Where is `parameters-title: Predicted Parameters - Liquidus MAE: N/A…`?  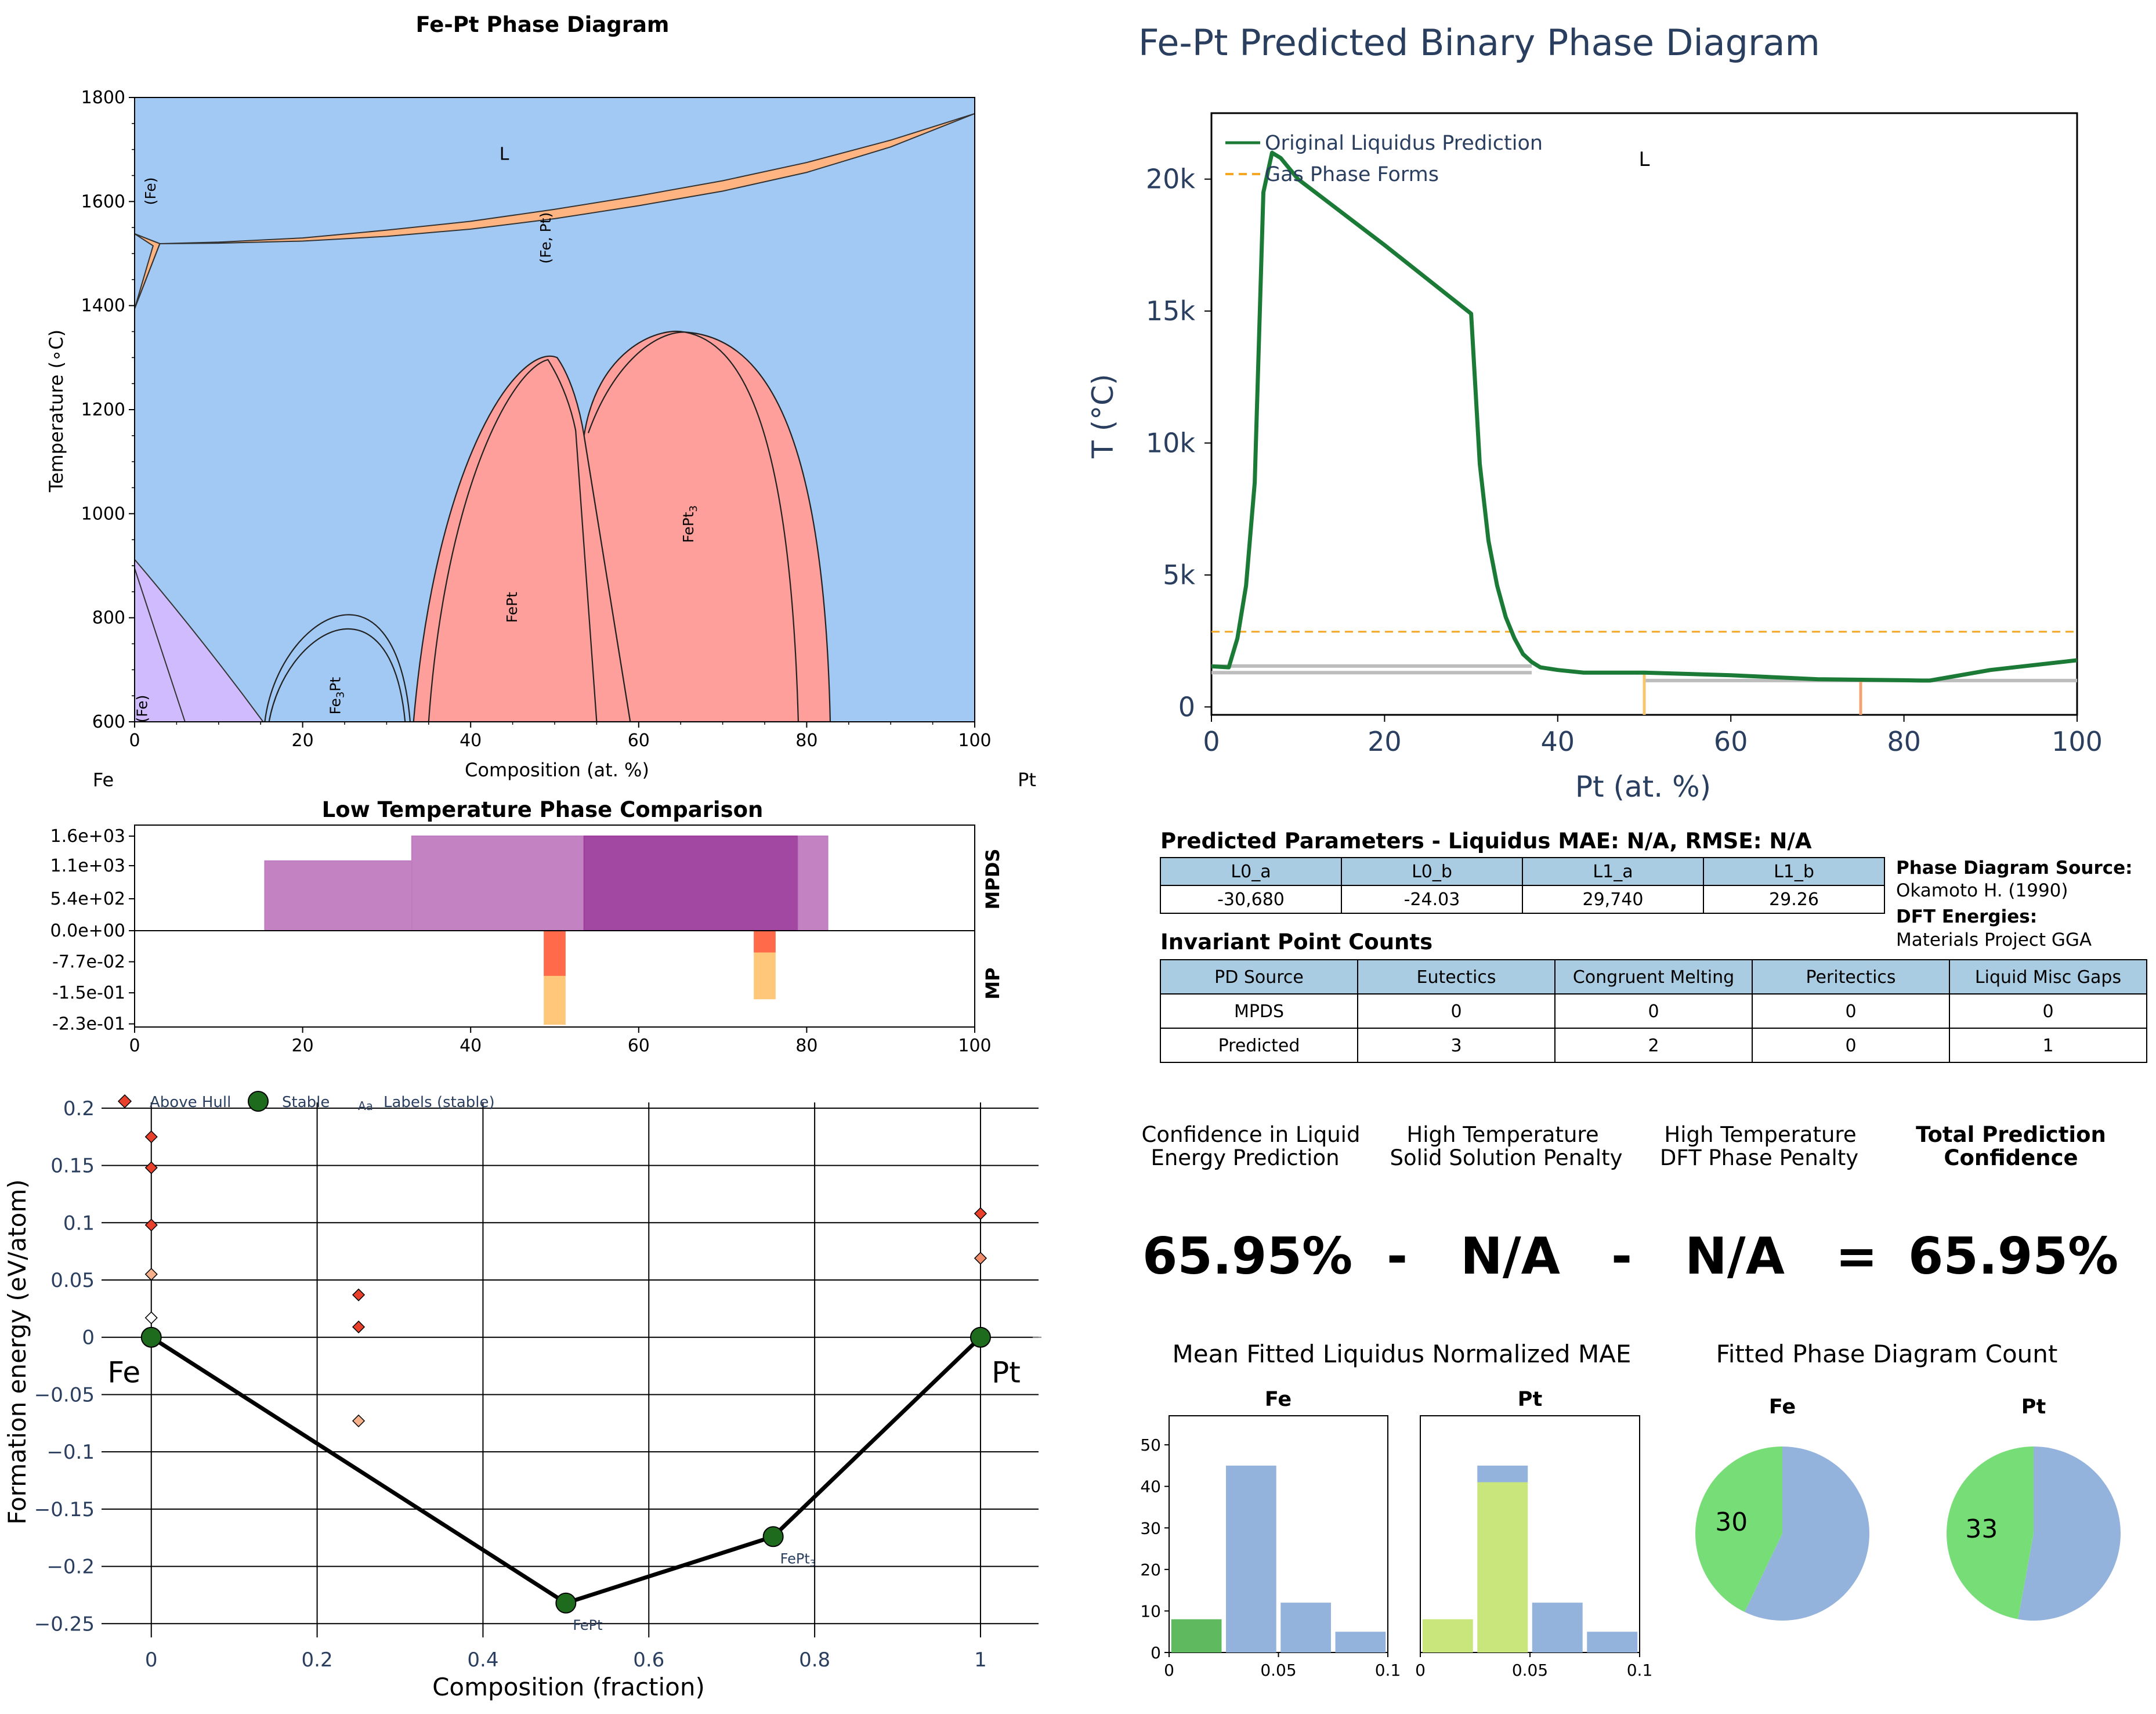
parameters-title: Predicted Parameters - Liquidus MAE: N/A… is located at coordinates (1486, 841).